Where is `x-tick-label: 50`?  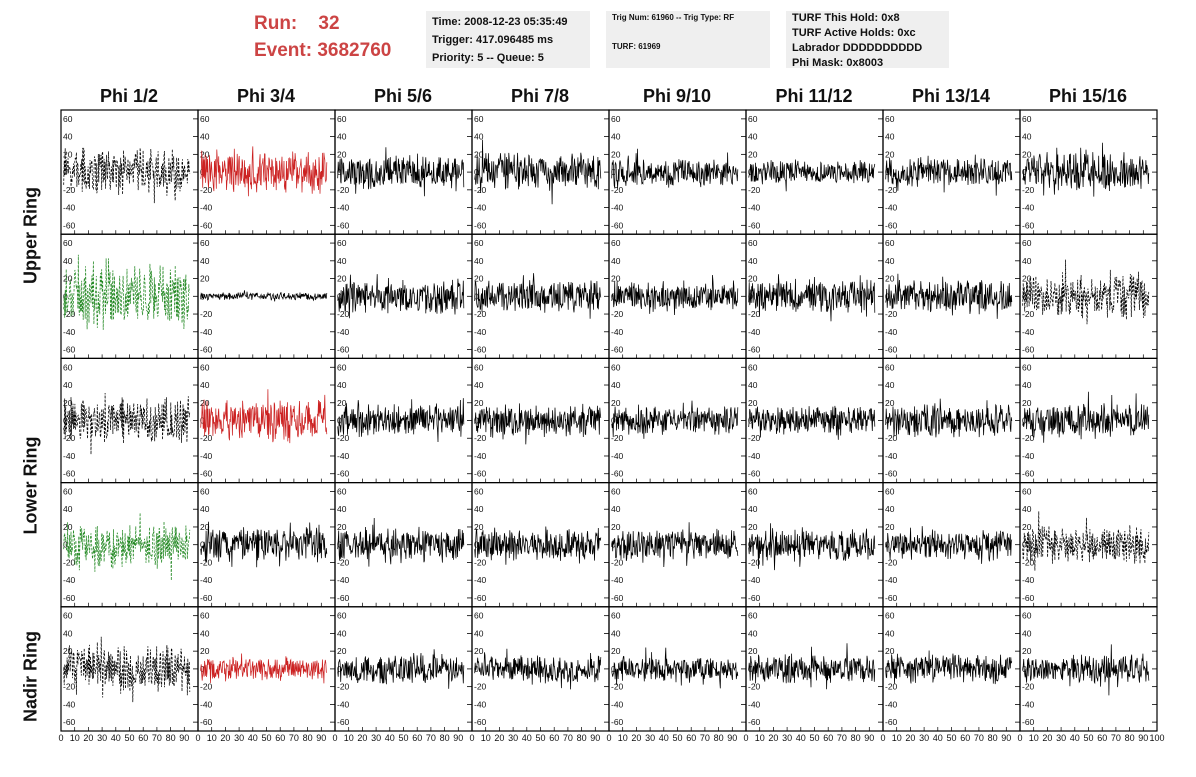 x-tick-label: 50 is located at coordinates (1088, 738).